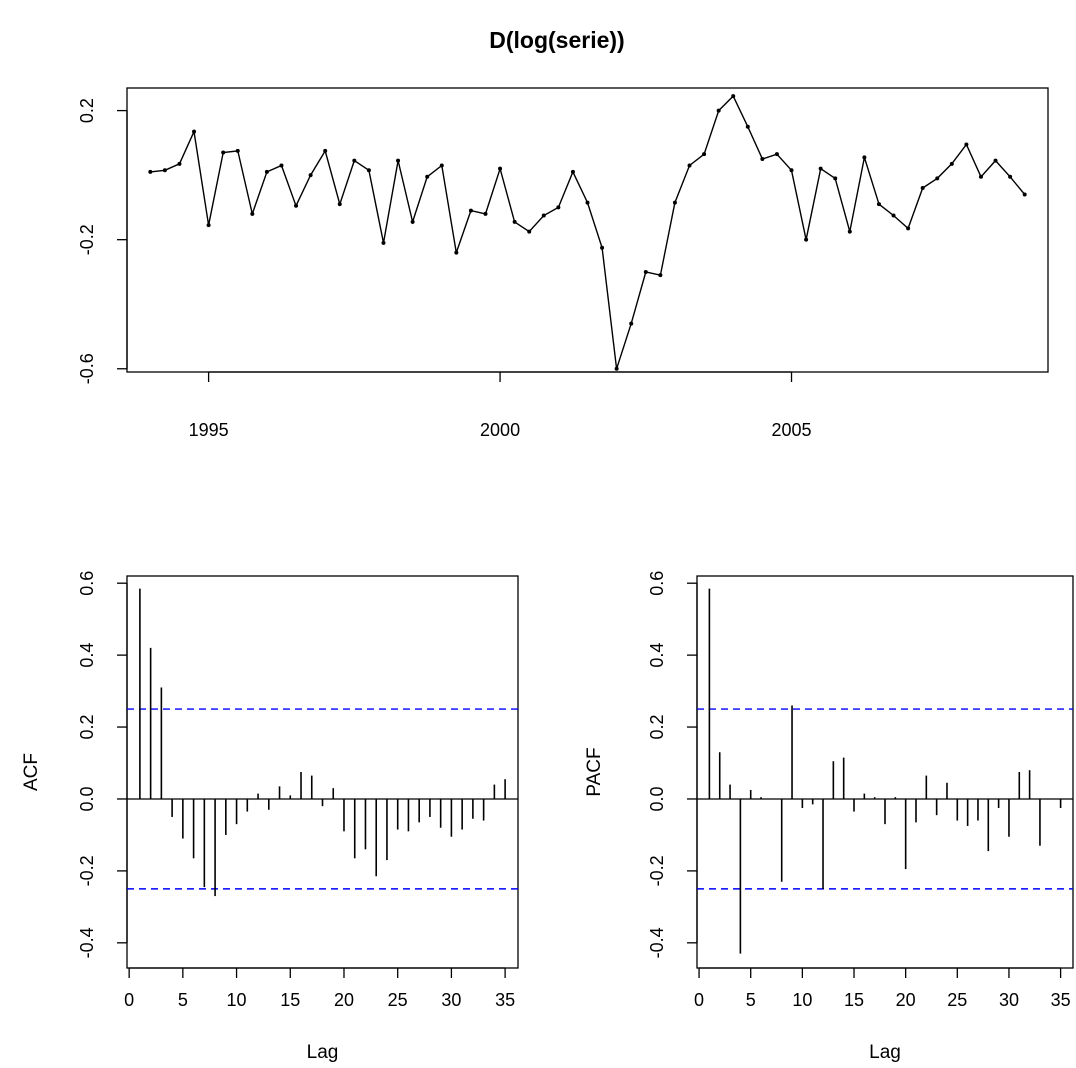 This screenshot has height=1068, width=1076. Describe the element at coordinates (500, 430) in the screenshot. I see `x-tick-label: 2000` at that location.